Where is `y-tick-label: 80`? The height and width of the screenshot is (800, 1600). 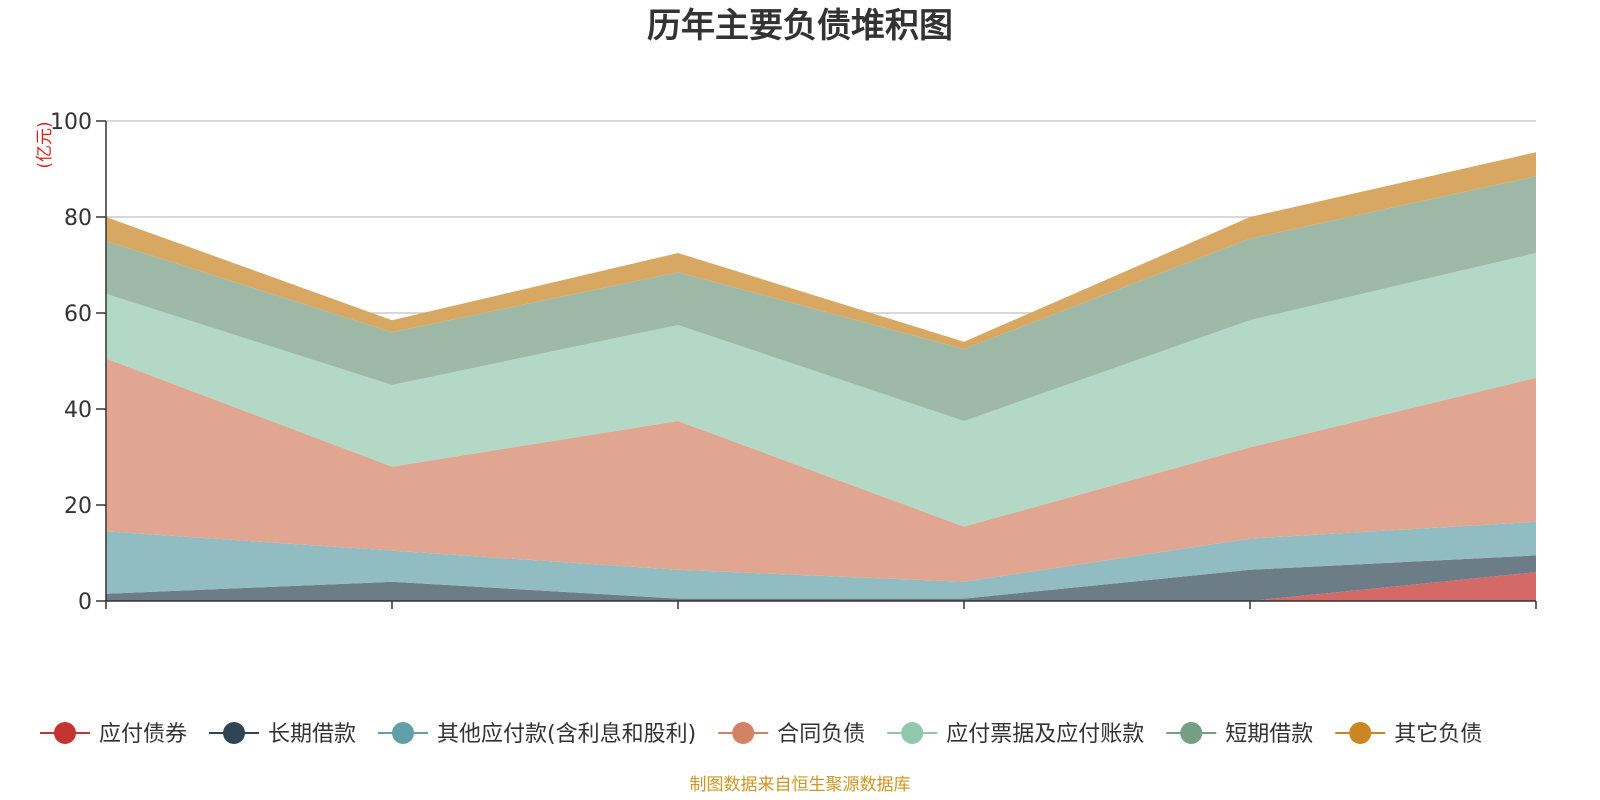 y-tick-label: 80 is located at coordinates (78, 218).